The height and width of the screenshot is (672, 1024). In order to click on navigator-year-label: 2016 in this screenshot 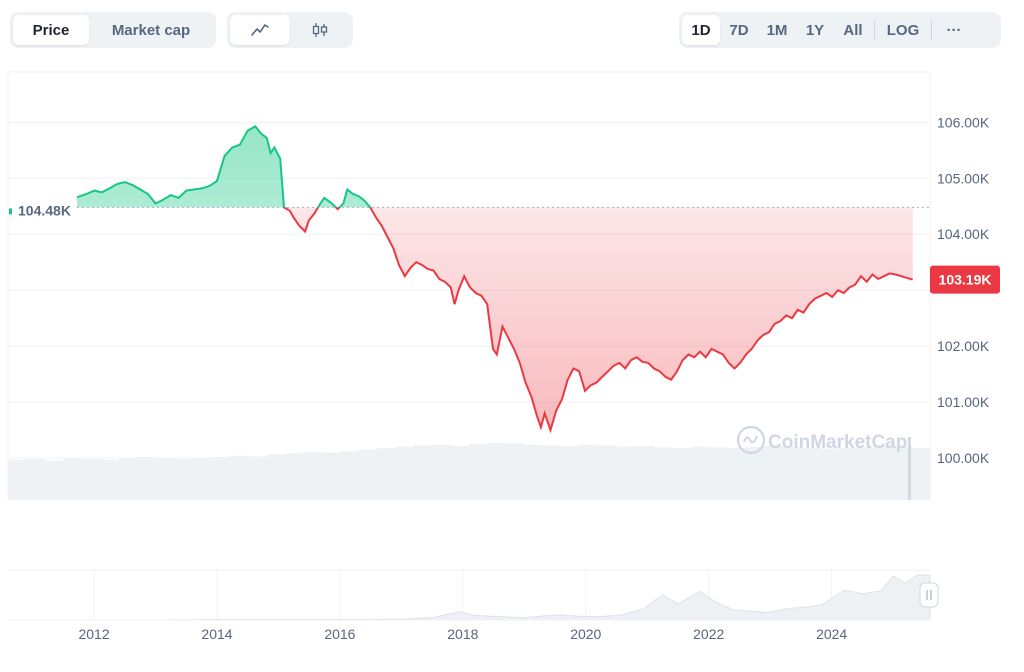, I will do `click(339, 634)`.